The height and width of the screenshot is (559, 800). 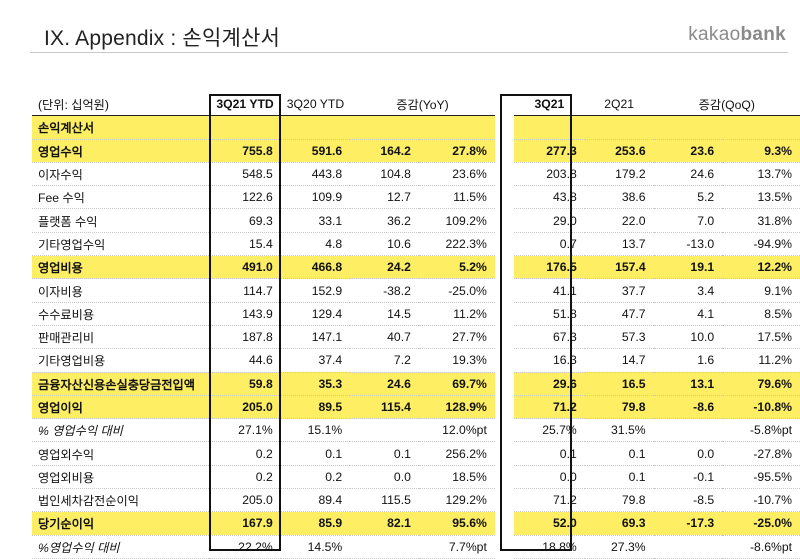 What do you see at coordinates (245, 151) in the screenshot?
I see `cell-value: 755.8` at bounding box center [245, 151].